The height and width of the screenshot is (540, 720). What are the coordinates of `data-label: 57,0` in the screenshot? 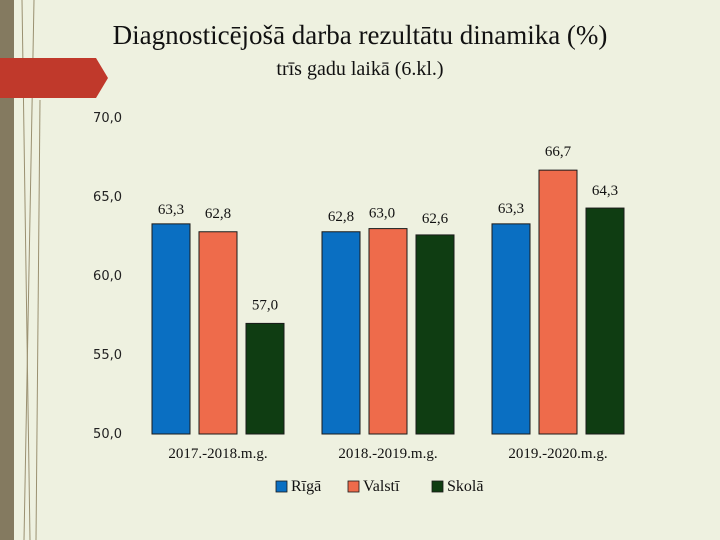 It's located at (265, 305).